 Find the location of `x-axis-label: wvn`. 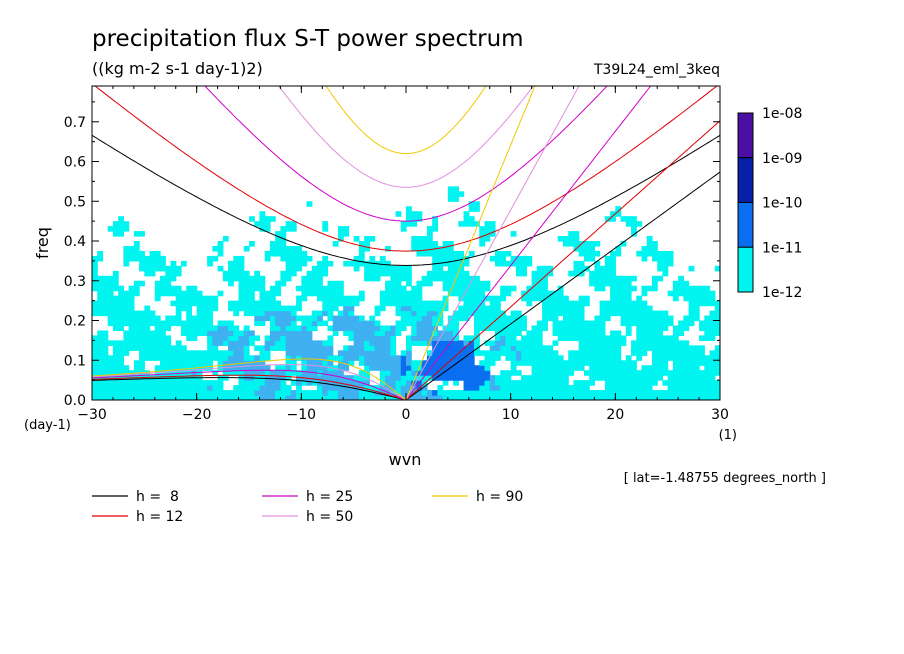

x-axis-label: wvn is located at coordinates (405, 459).